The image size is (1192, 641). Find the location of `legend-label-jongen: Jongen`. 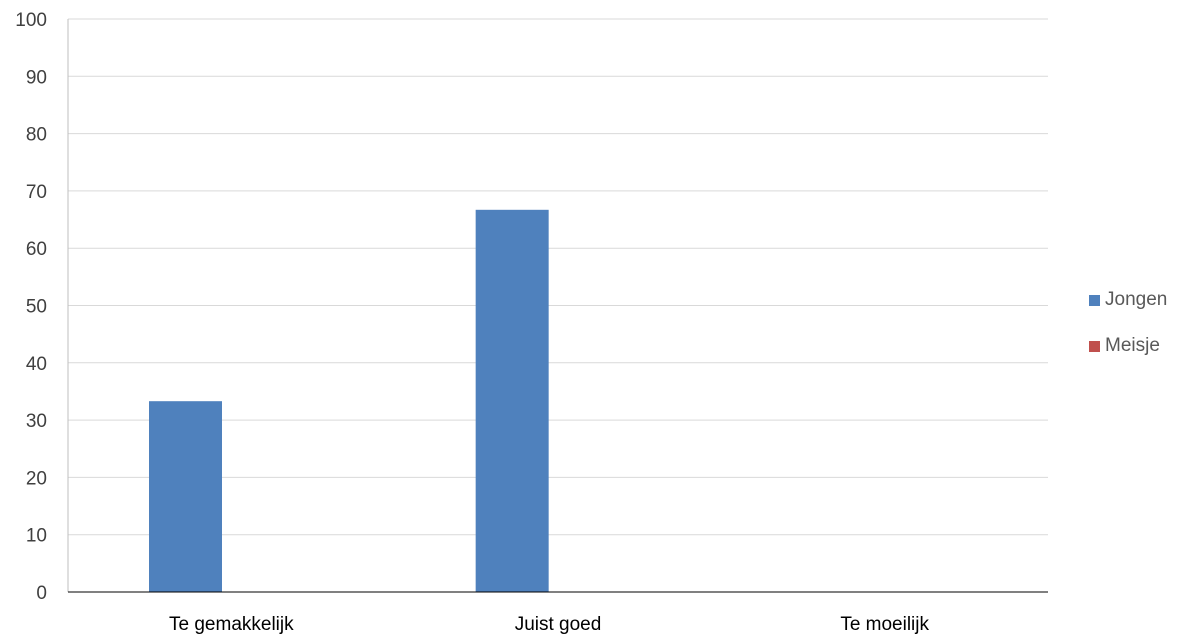

legend-label-jongen: Jongen is located at coordinates (1136, 299).